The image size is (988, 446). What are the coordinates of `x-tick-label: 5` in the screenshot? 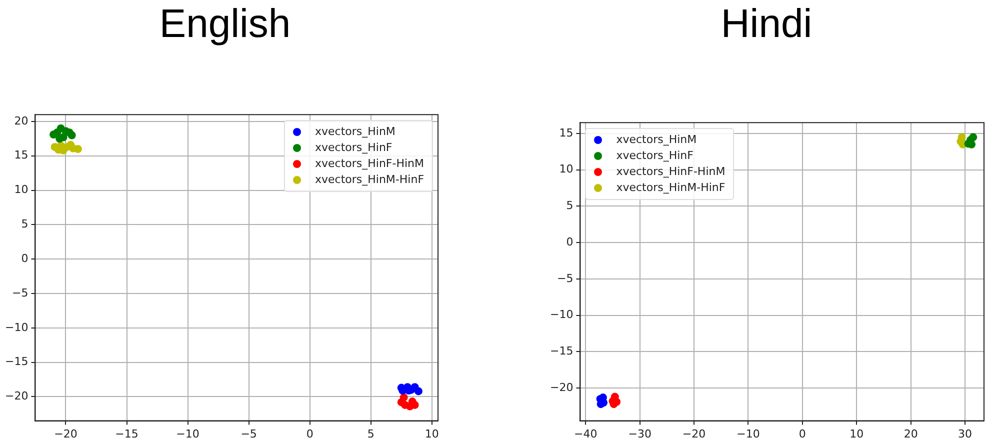 It's located at (370, 433).